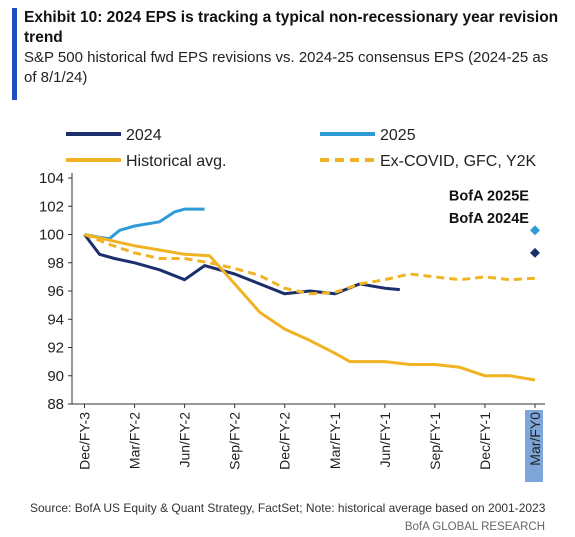 The width and height of the screenshot is (575, 537). Describe the element at coordinates (176, 161) in the screenshot. I see `legend-label: Historical avg.` at that location.